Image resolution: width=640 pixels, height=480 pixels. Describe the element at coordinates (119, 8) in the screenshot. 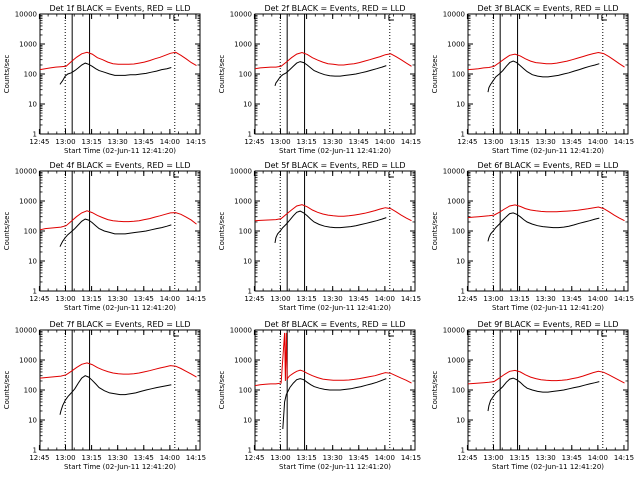

I see `panel-title: Det 1f BLACK = Events, RED = LLD` at that location.